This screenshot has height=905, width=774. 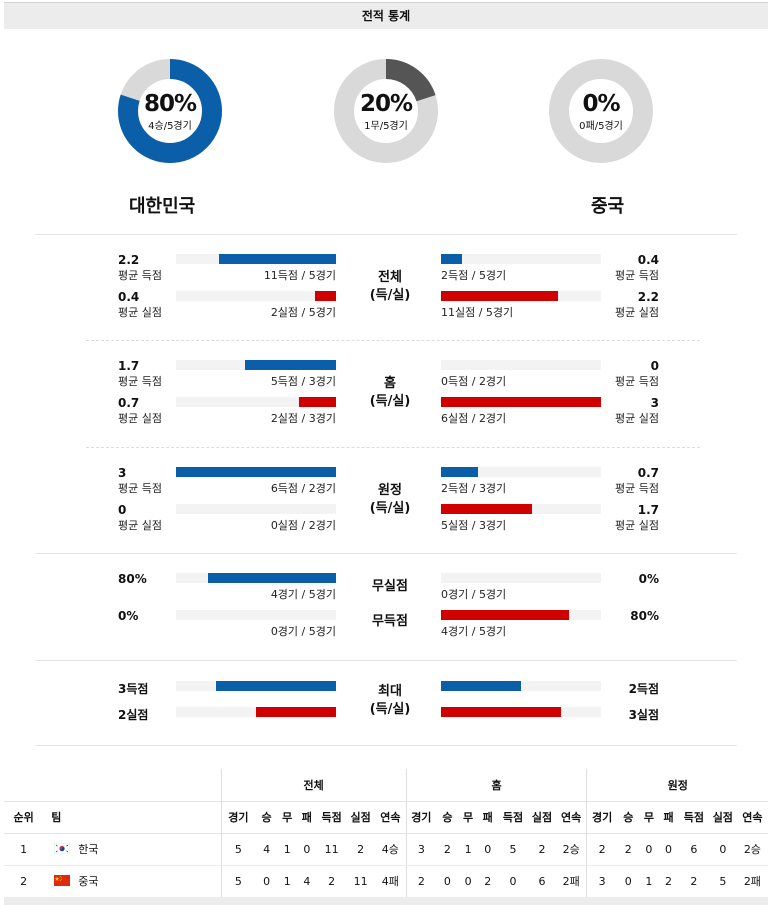 I want to click on section-title: 전적 통계, so click(x=386, y=15).